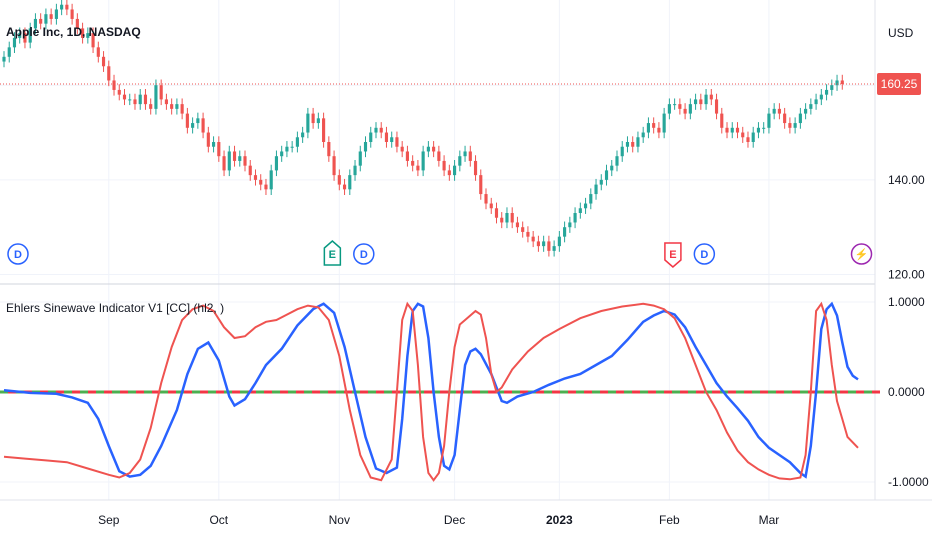  I want to click on event-markers: D E D E D ⚡, so click(440, 254).